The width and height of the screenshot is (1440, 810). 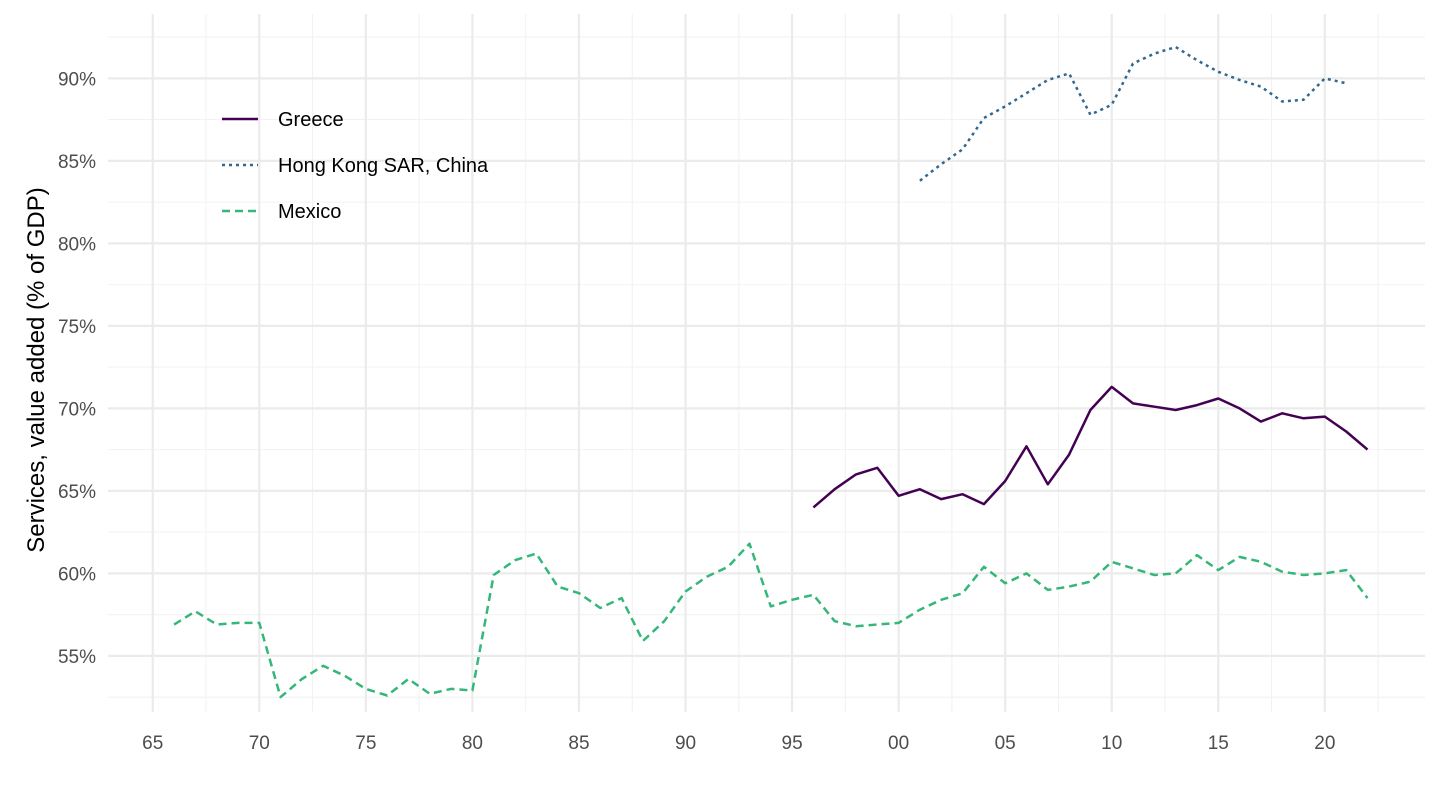 I want to click on y-tick-label: 80%, so click(x=77, y=244).